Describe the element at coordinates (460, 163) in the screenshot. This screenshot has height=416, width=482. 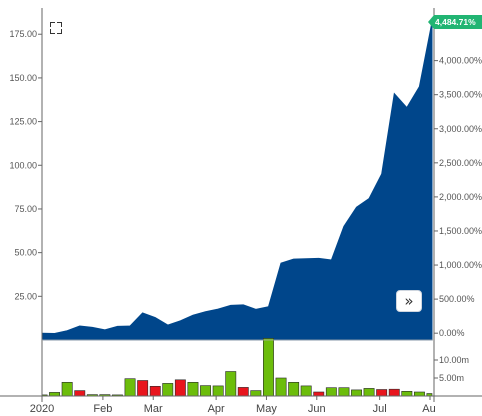
I see `right-tick-label: 2,500.00%` at that location.